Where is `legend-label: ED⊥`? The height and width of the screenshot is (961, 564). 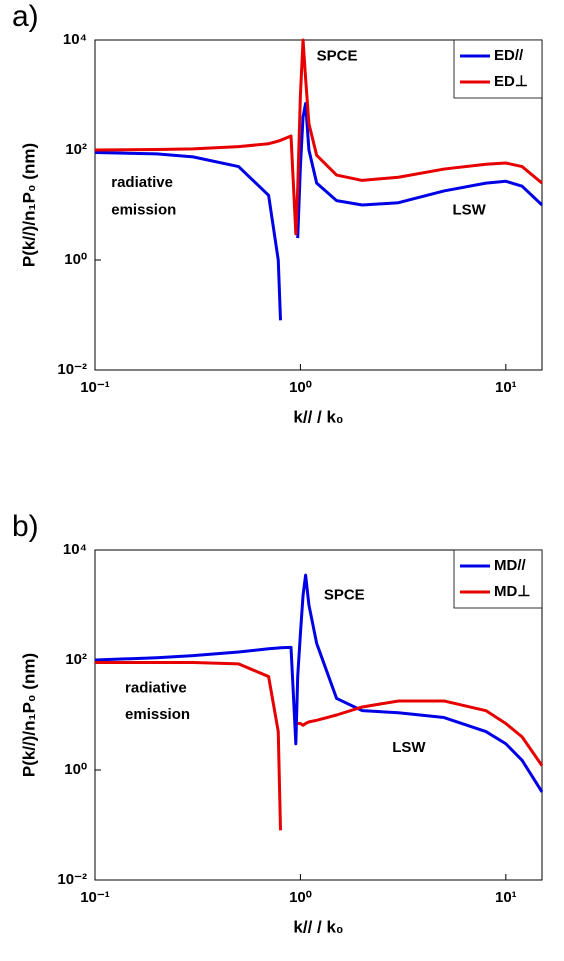 legend-label: ED⊥ is located at coordinates (511, 81).